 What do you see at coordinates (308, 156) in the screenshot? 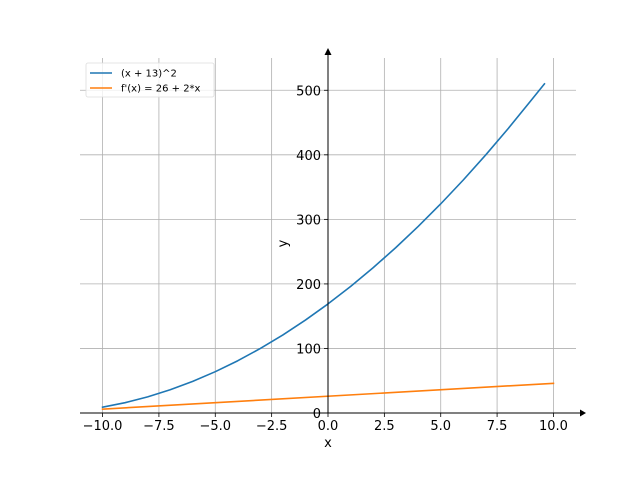
I see `y-tick-label: 400` at bounding box center [308, 156].